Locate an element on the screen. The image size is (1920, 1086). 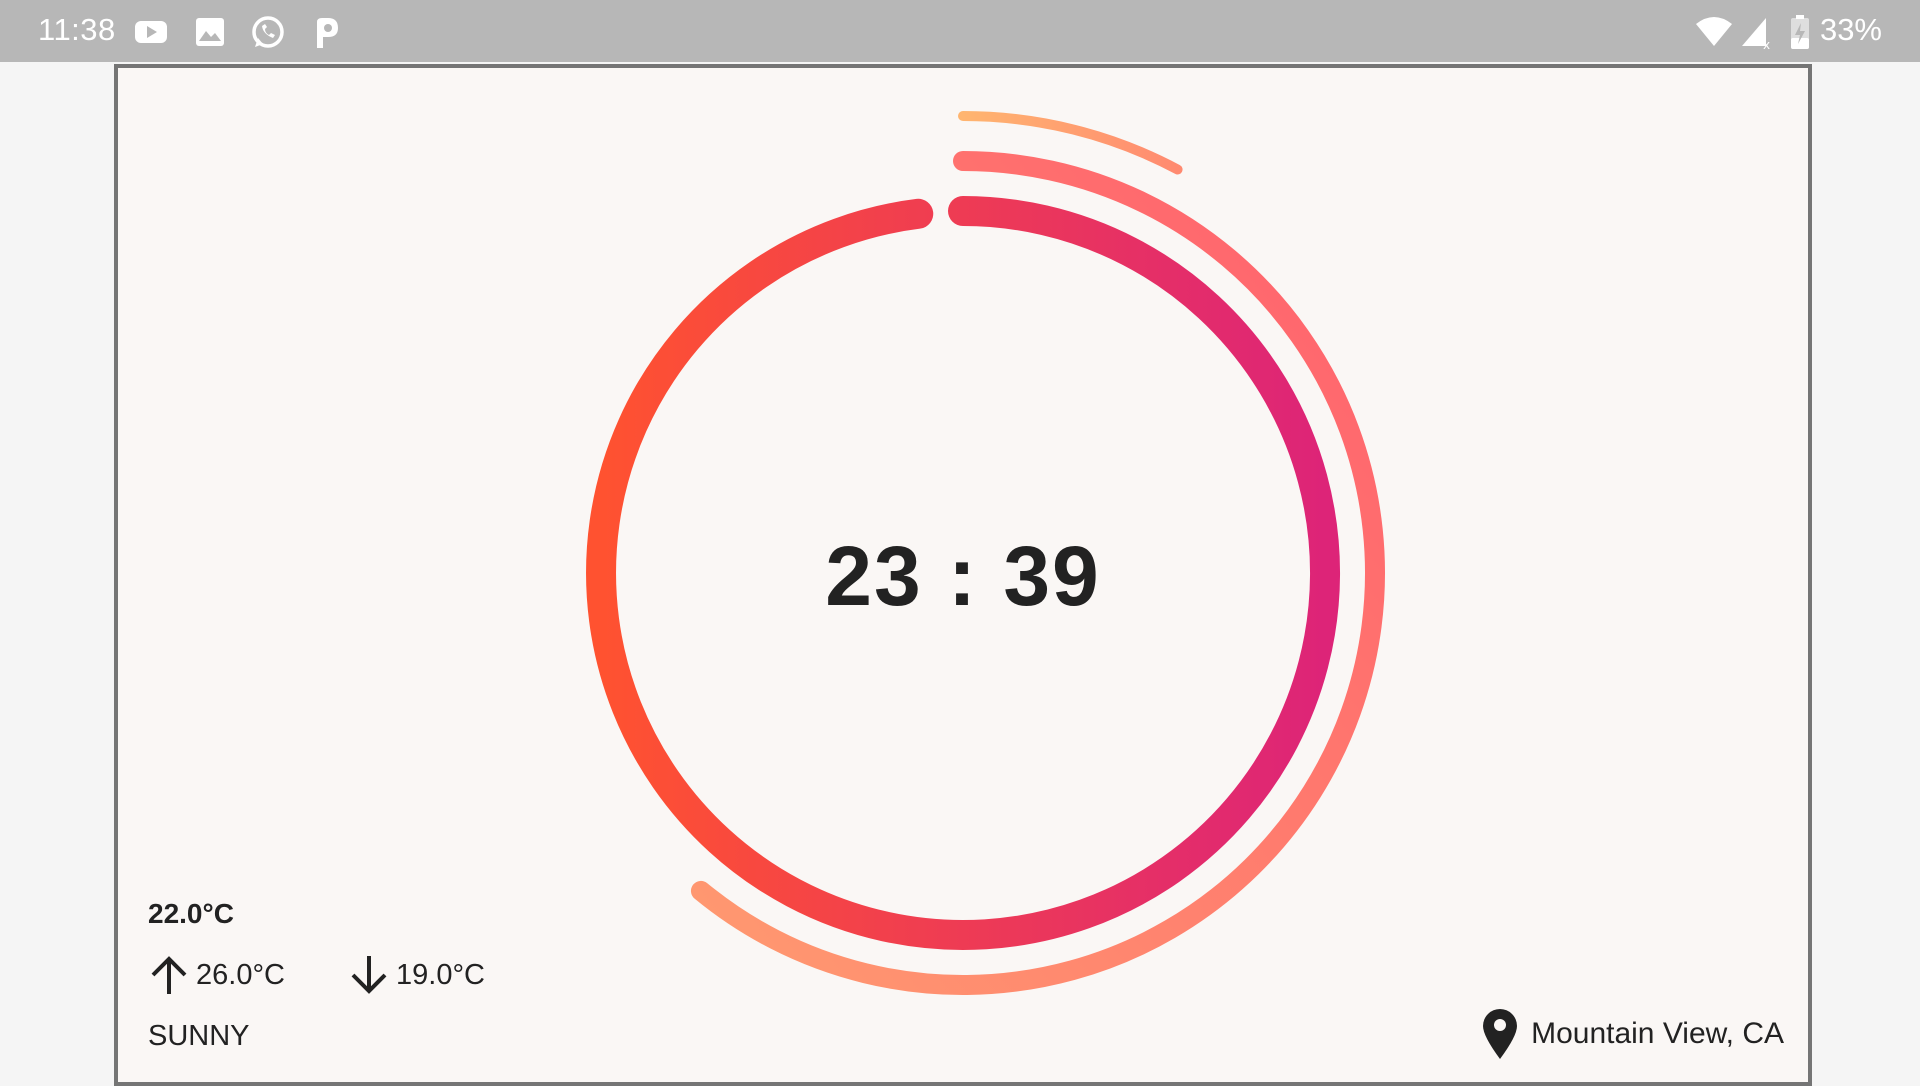
arrow-up-icon is located at coordinates (169, 975).